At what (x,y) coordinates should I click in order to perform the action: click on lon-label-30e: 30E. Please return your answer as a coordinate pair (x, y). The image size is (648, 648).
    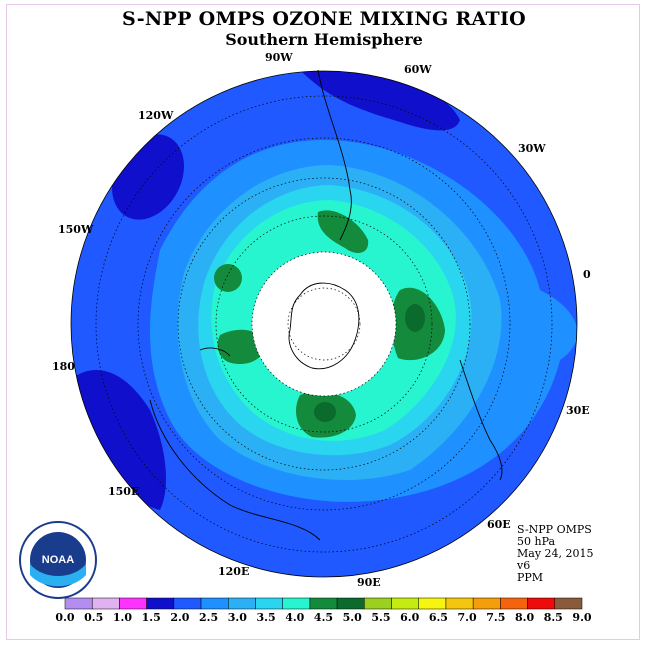
    Looking at the image, I should click on (578, 410).